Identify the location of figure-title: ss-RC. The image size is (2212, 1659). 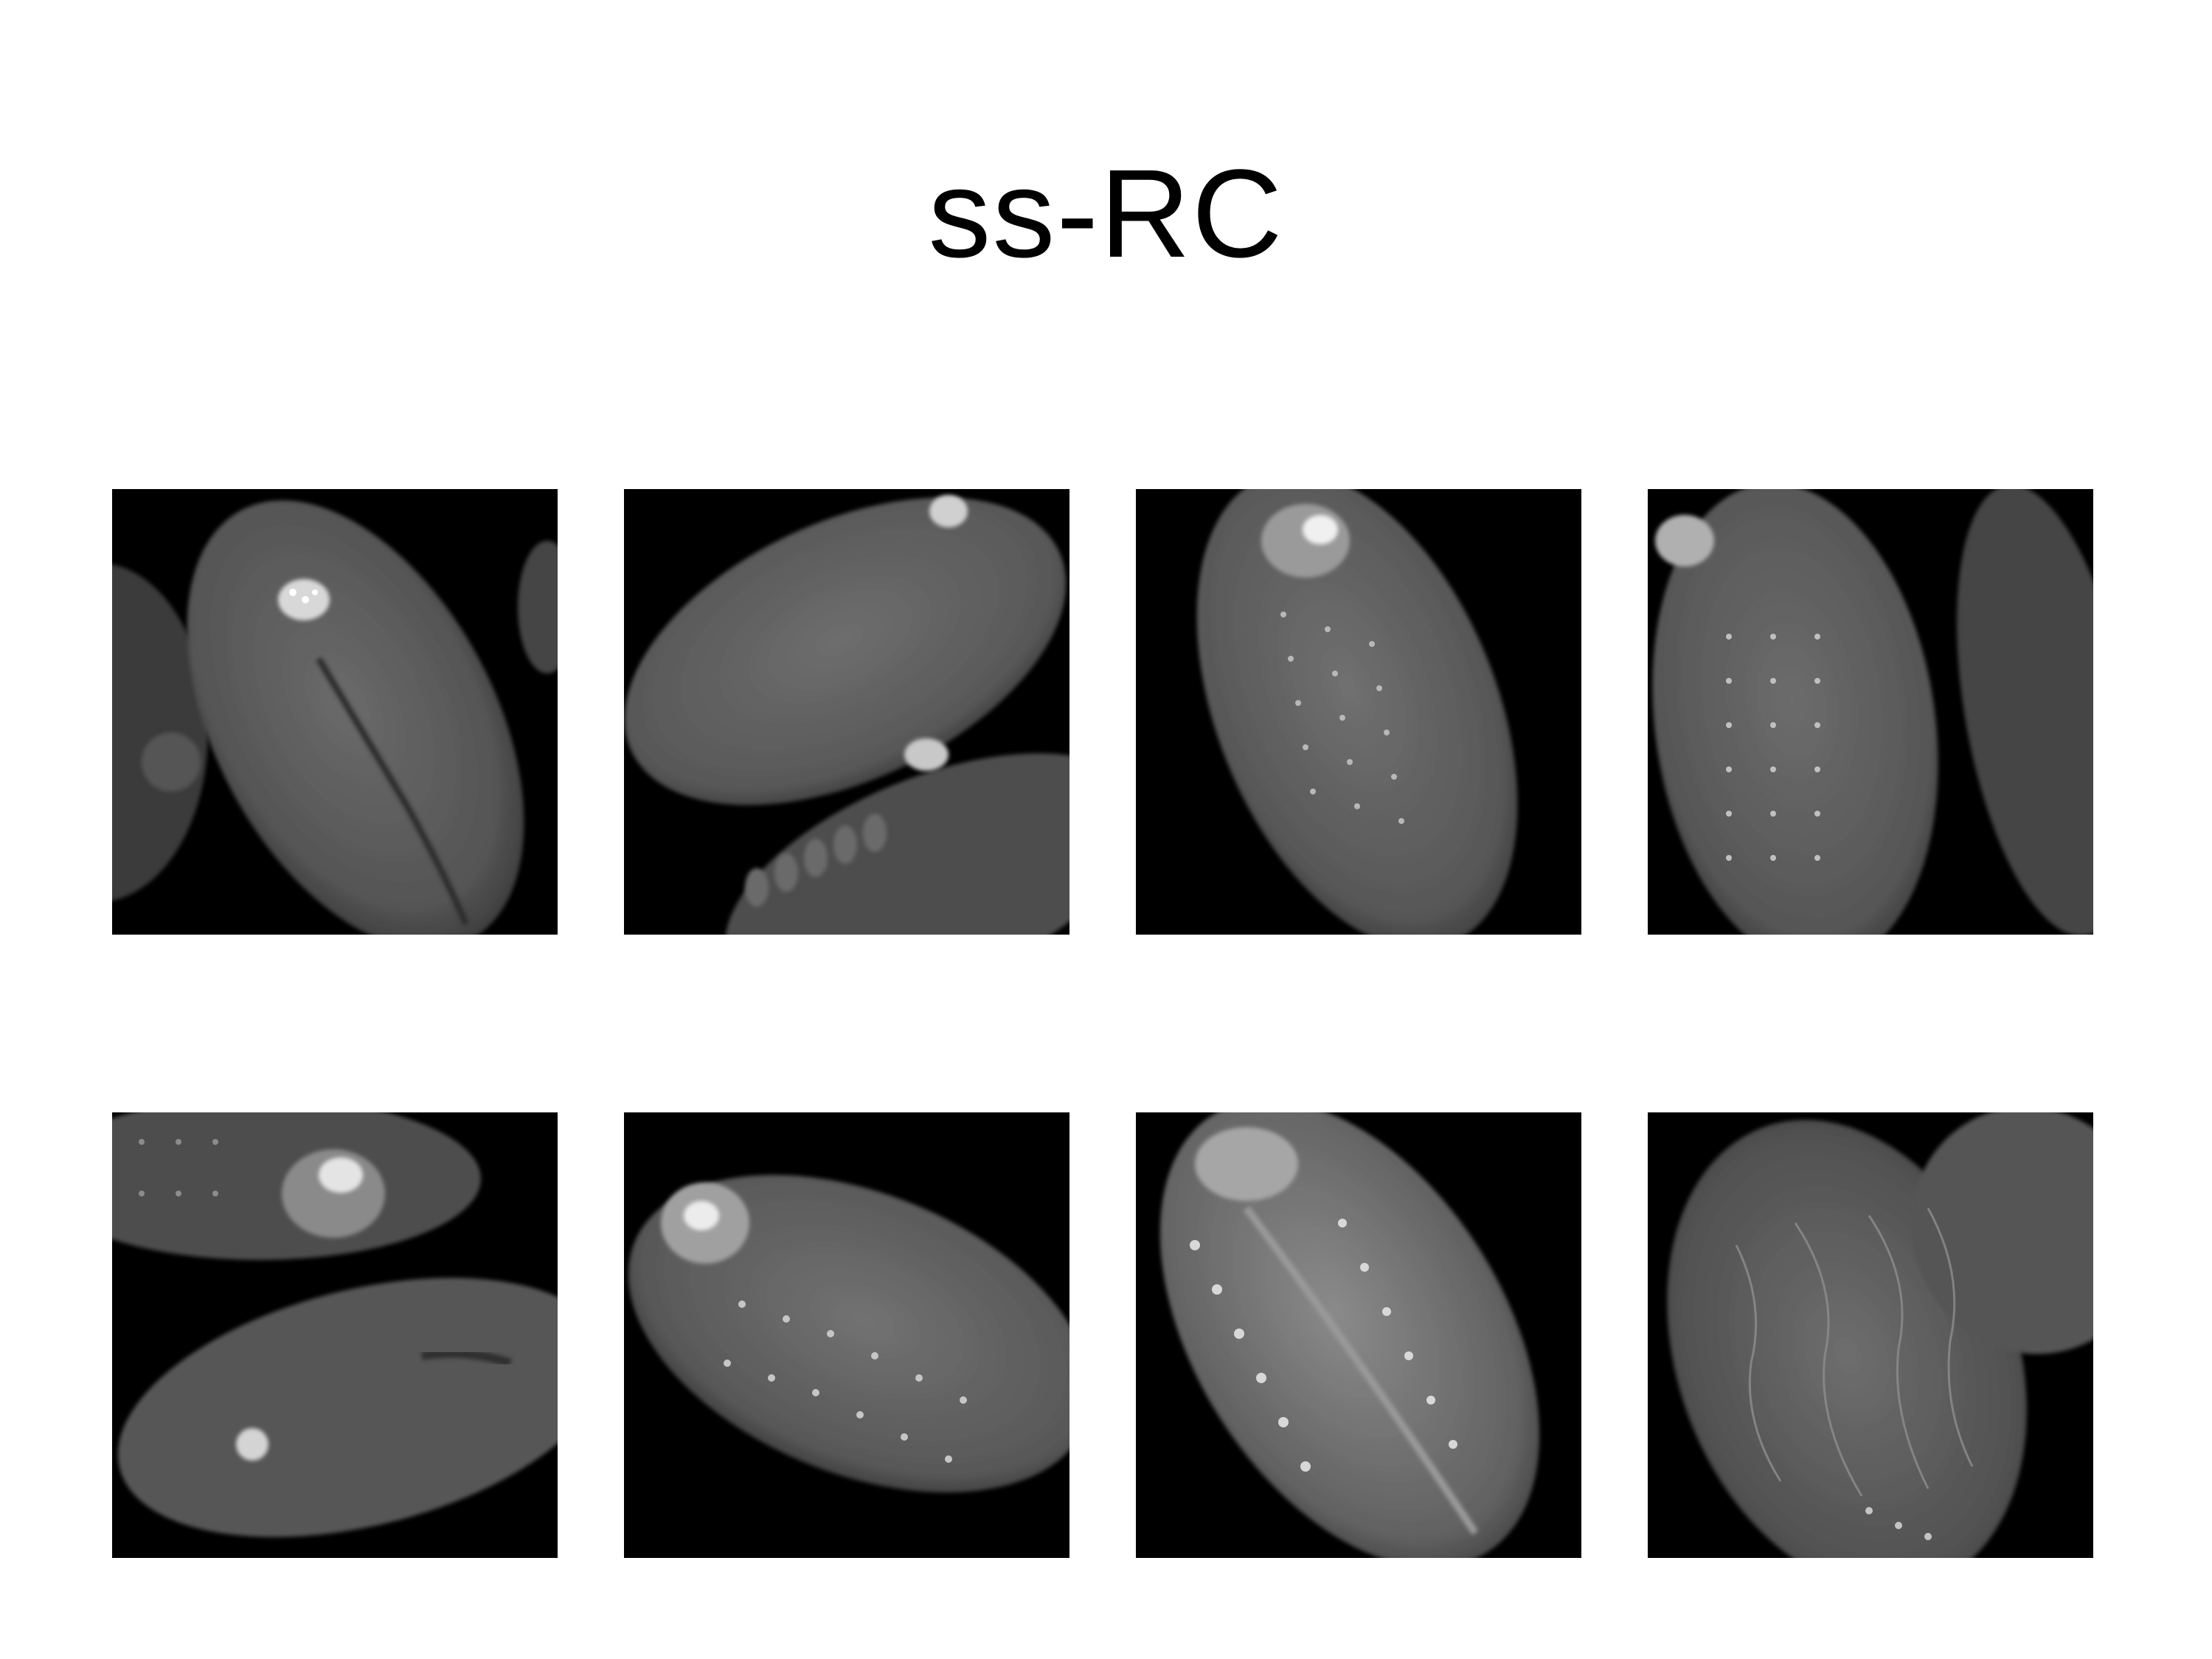
(1106, 214).